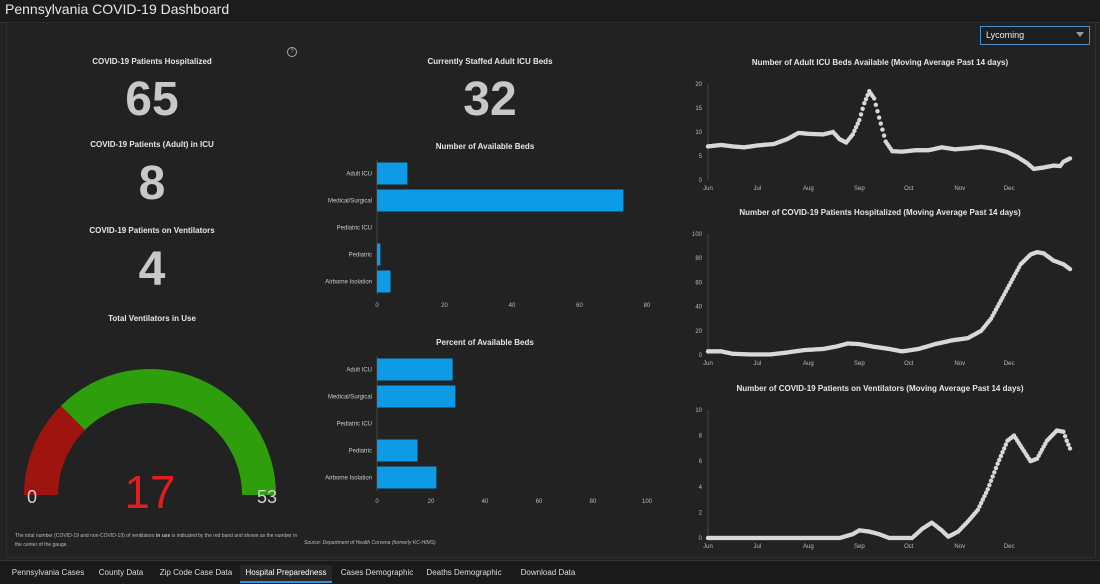 This screenshot has height=584, width=1100. I want to click on x-tick-label: 40, so click(512, 306).